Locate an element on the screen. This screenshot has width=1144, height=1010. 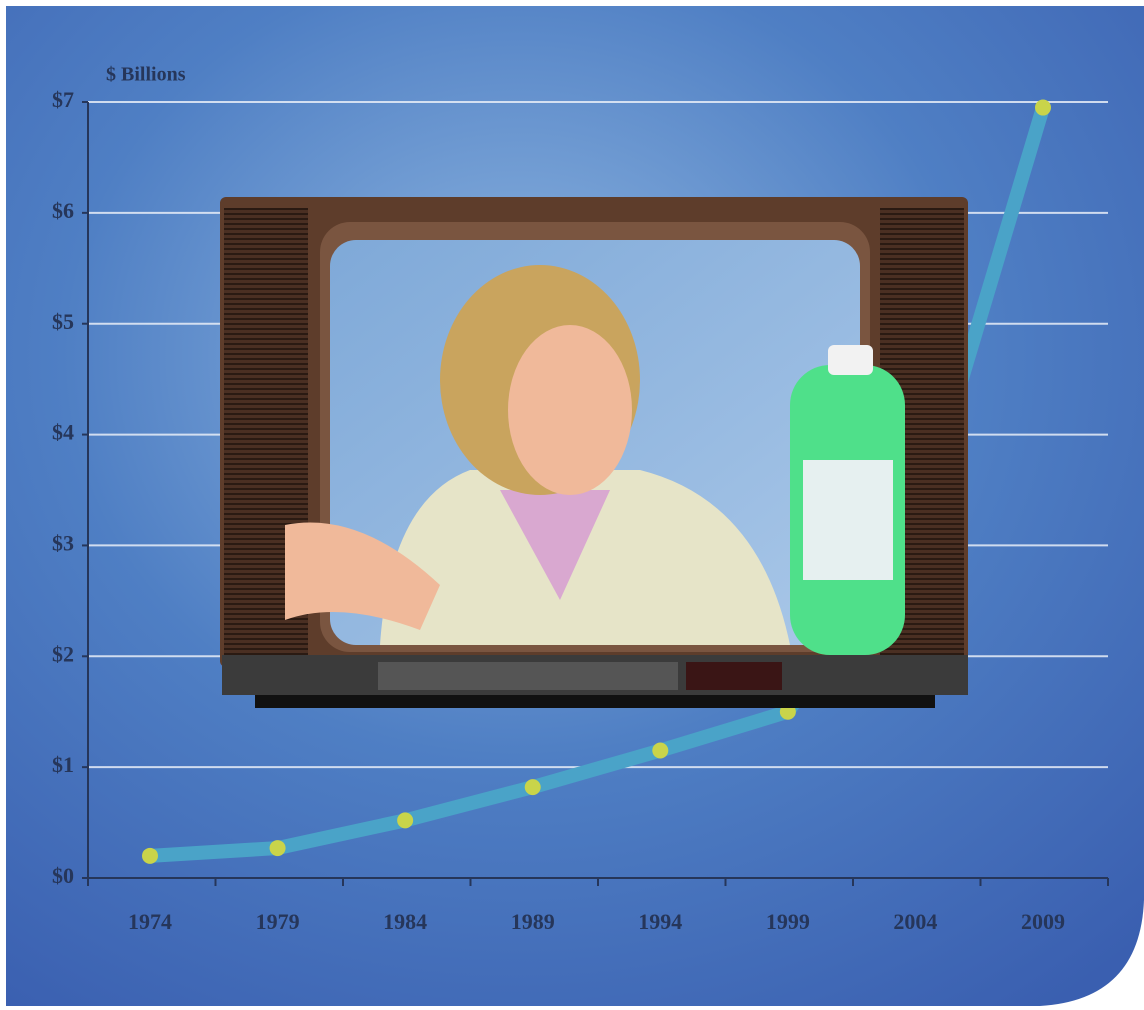
y-tick-label: $3 is located at coordinates (63, 542).